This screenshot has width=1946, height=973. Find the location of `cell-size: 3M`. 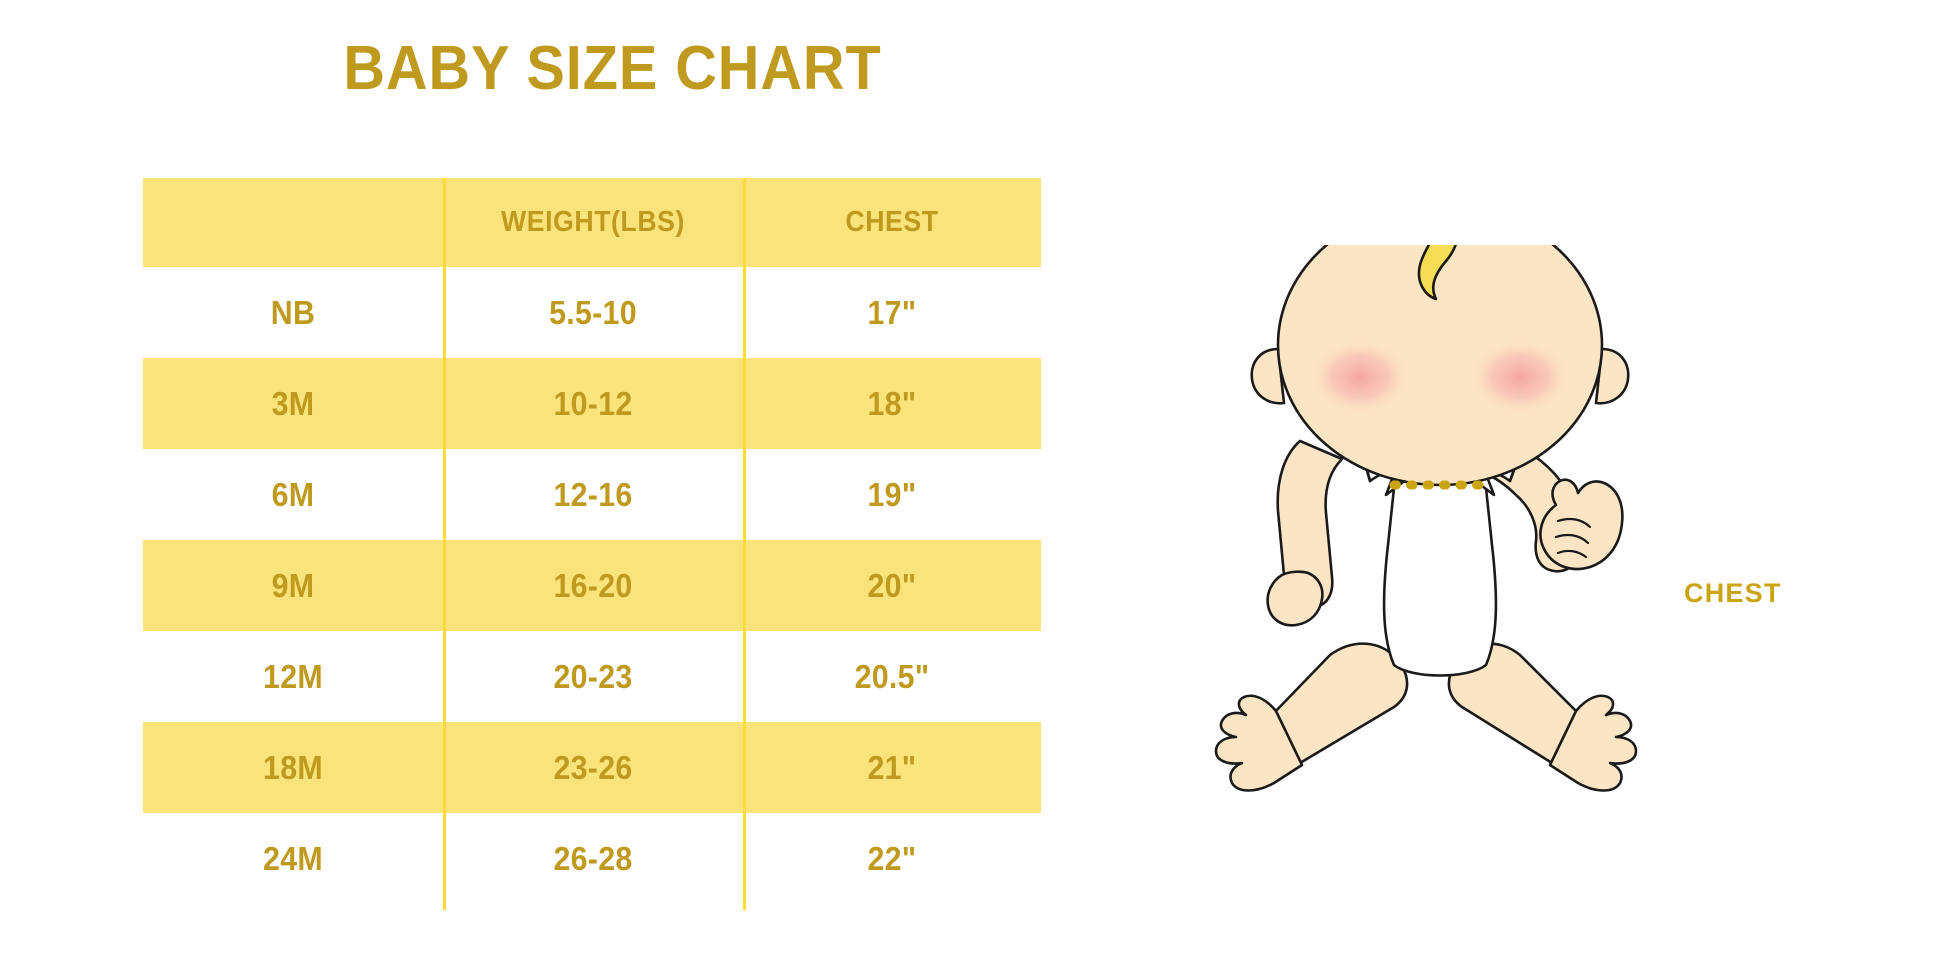

cell-size: 3M is located at coordinates (293, 403).